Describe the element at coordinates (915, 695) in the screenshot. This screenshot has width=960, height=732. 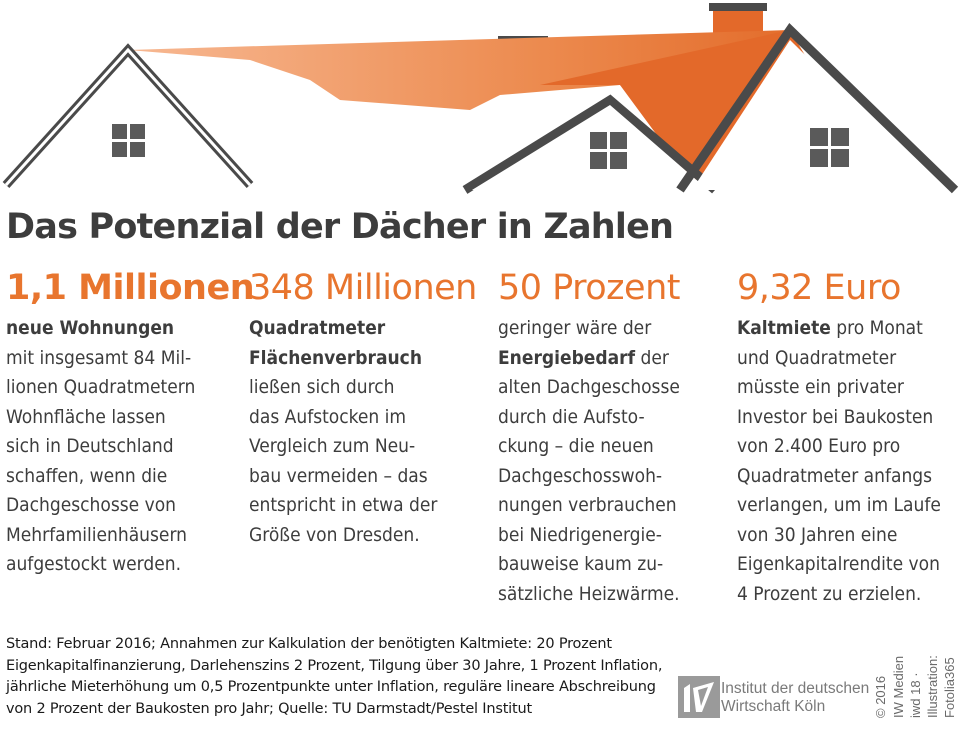
I see `credit-line: iwd 18 ·` at that location.